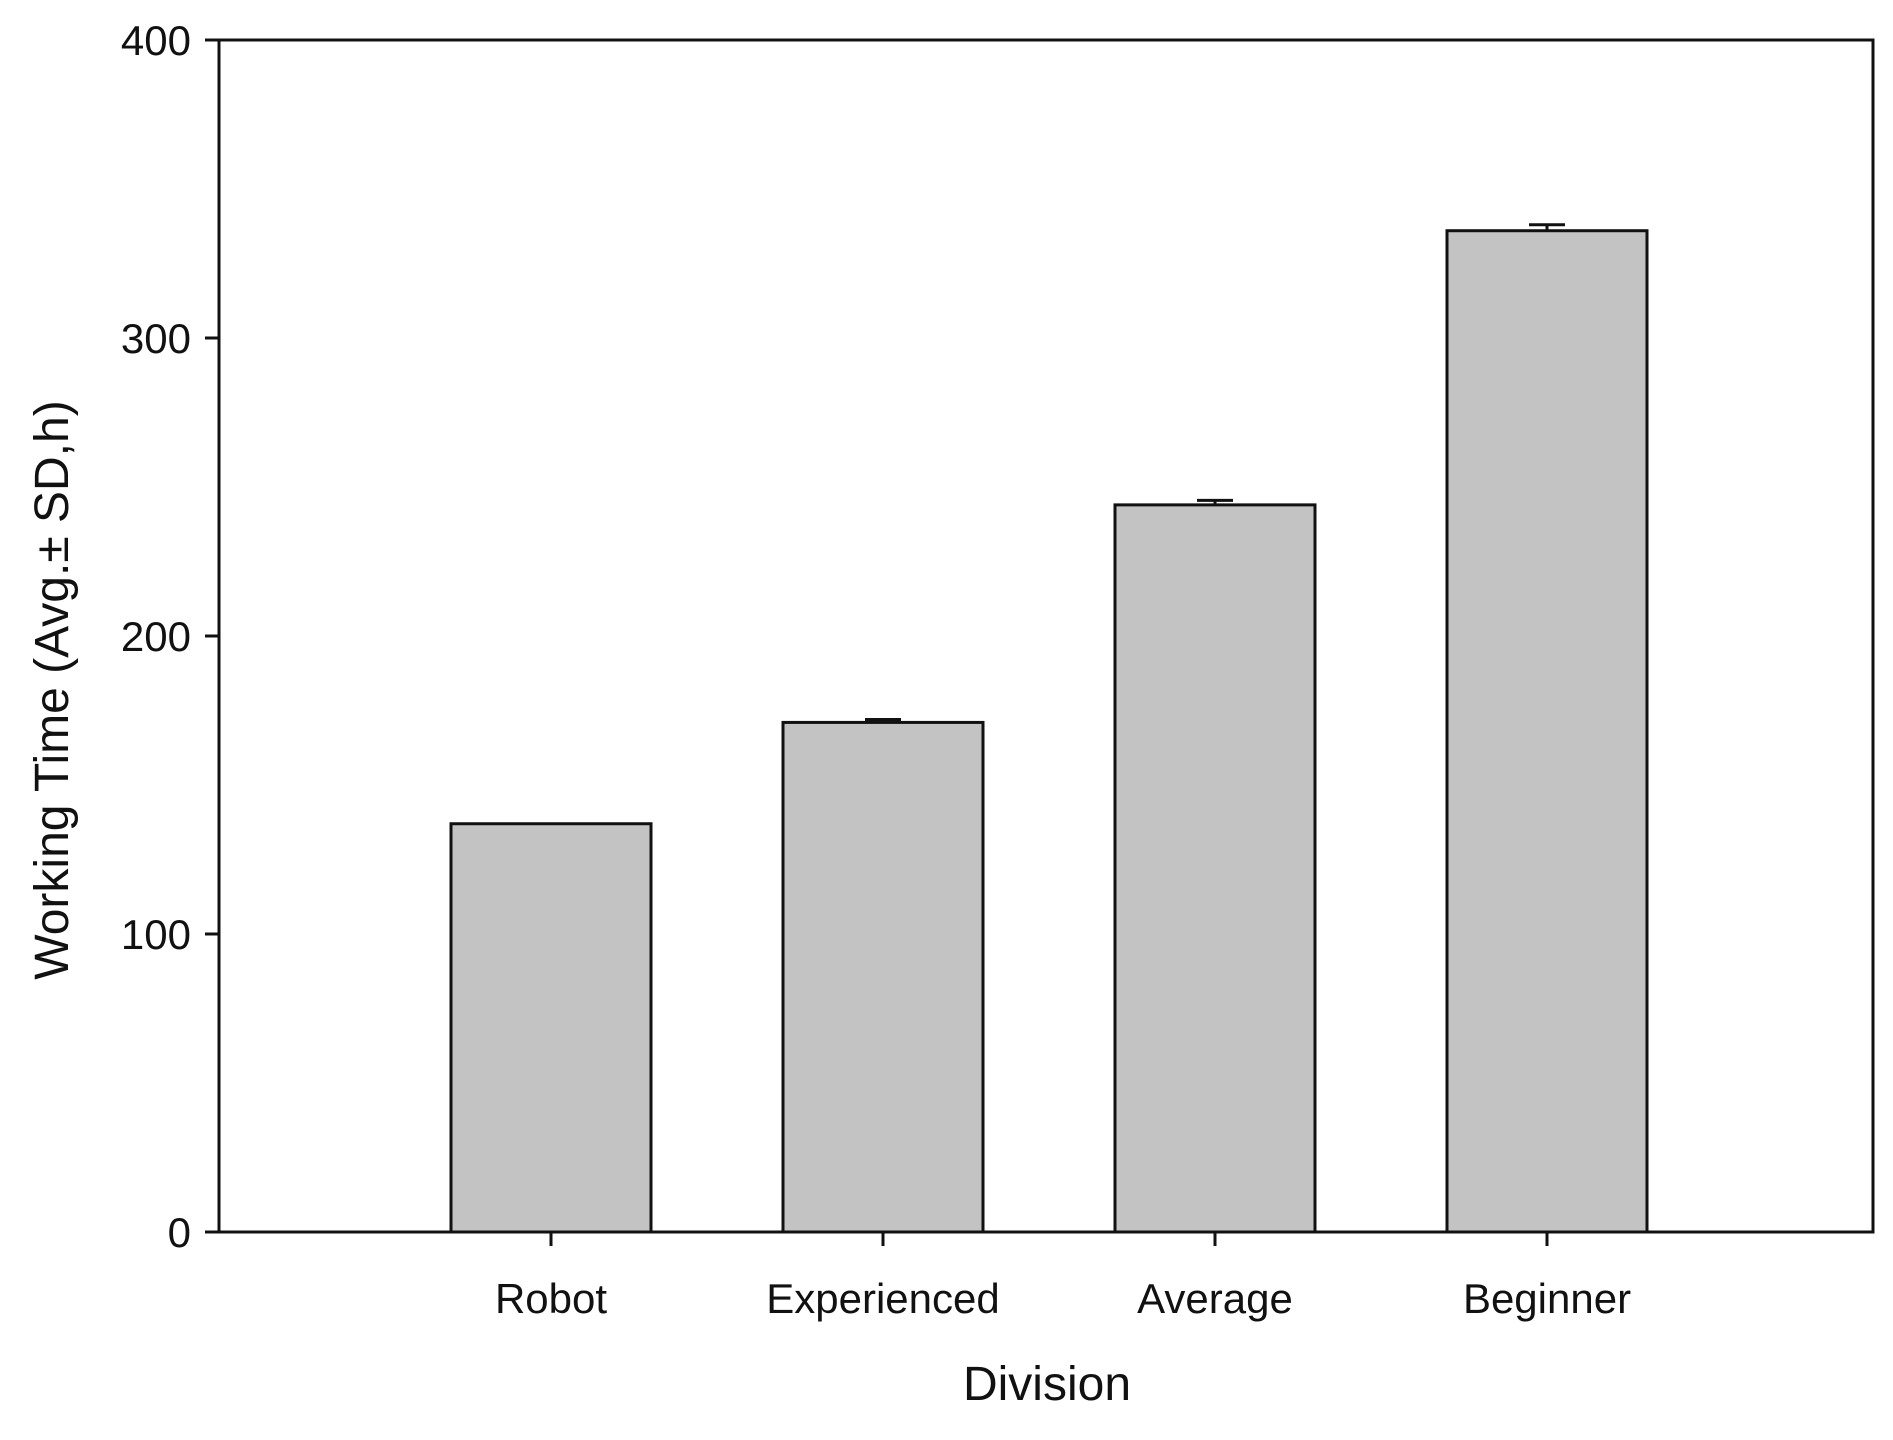 The image size is (1893, 1440). What do you see at coordinates (1547, 731) in the screenshot?
I see `bar-beginner` at bounding box center [1547, 731].